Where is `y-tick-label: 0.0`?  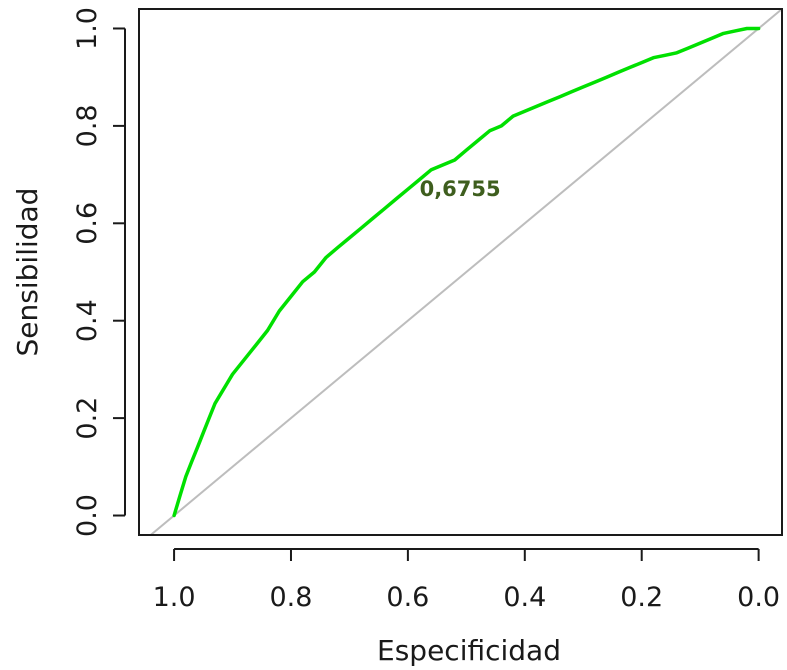
y-tick-label: 0.0 is located at coordinates (87, 515).